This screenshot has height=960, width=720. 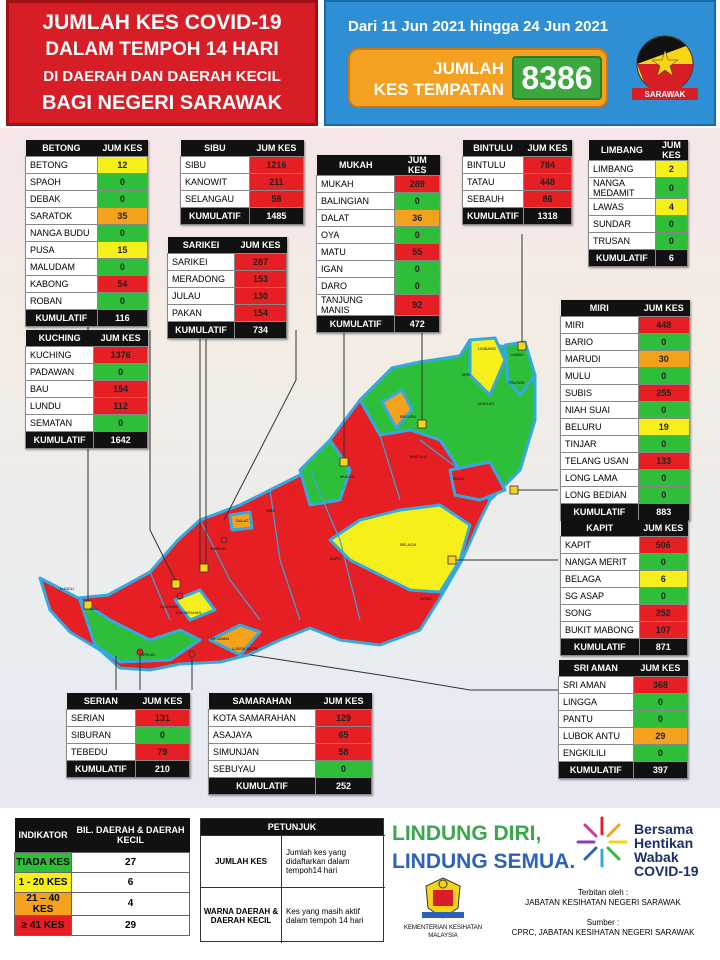 I want to click on map-label: BELAGA, so click(x=408, y=544).